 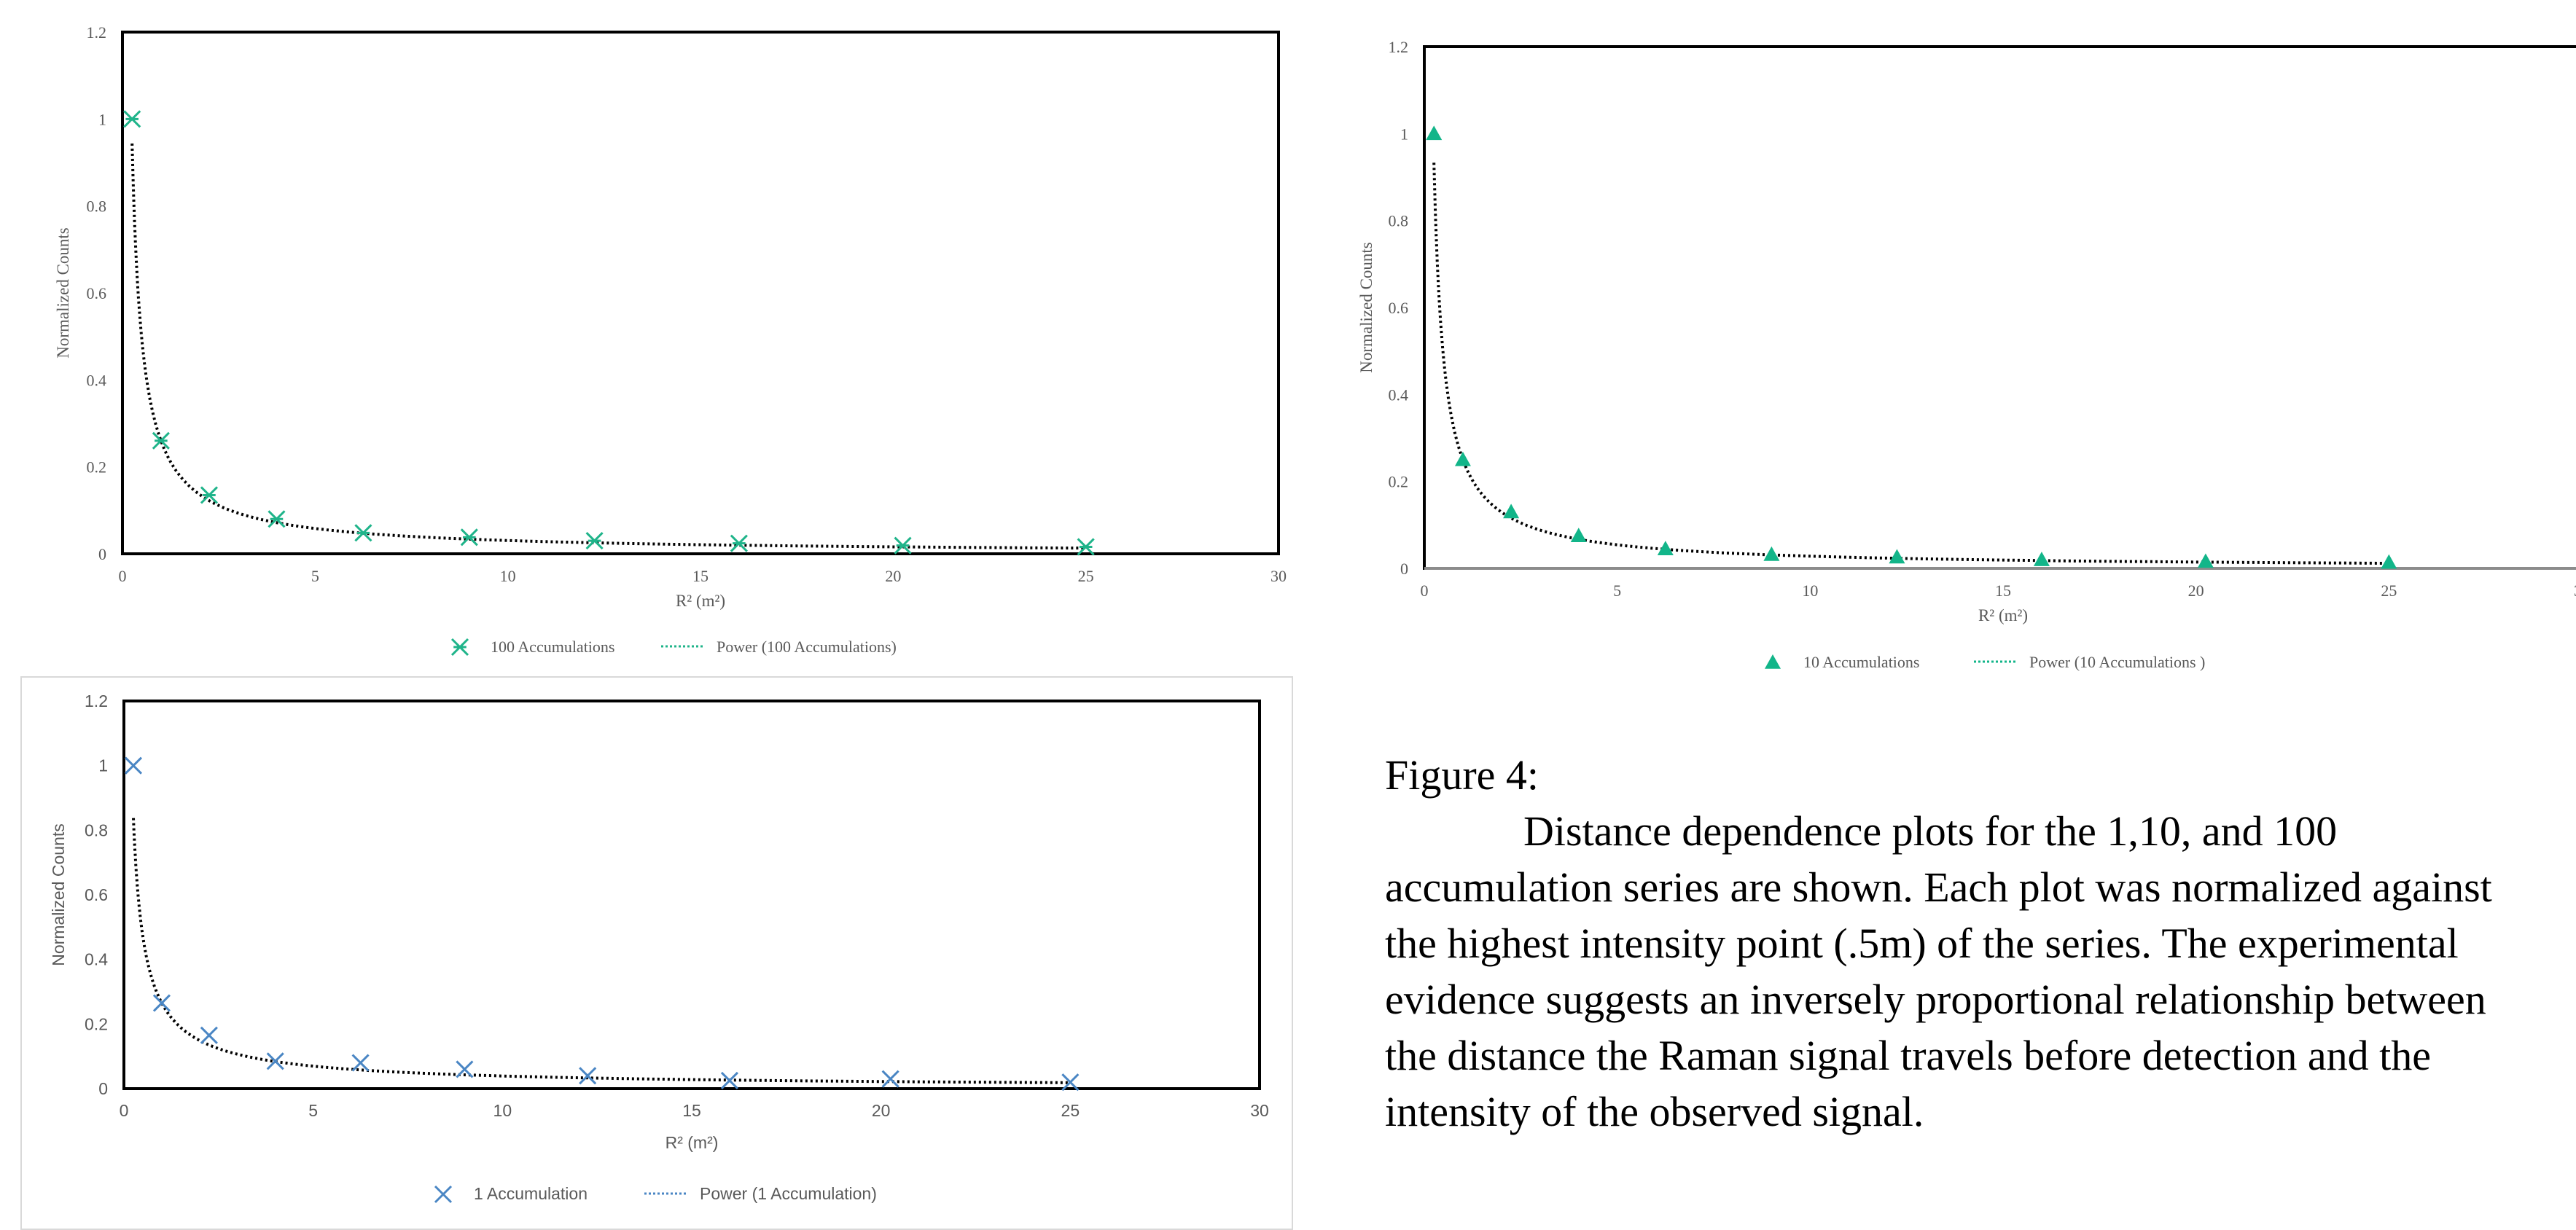 What do you see at coordinates (788, 1193) in the screenshot?
I see `legend-label: Power (1 Accumulation)` at bounding box center [788, 1193].